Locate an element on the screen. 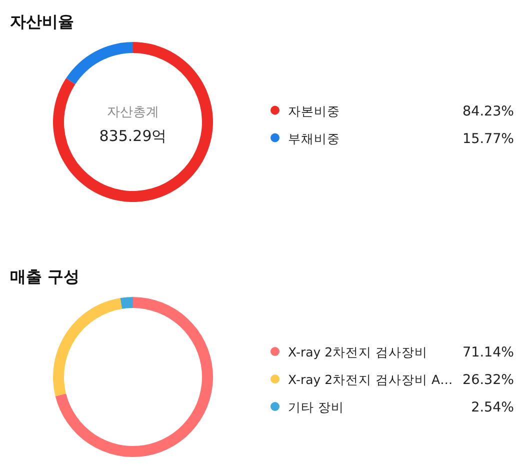  legend-label: 부채비중 is located at coordinates (314, 138).